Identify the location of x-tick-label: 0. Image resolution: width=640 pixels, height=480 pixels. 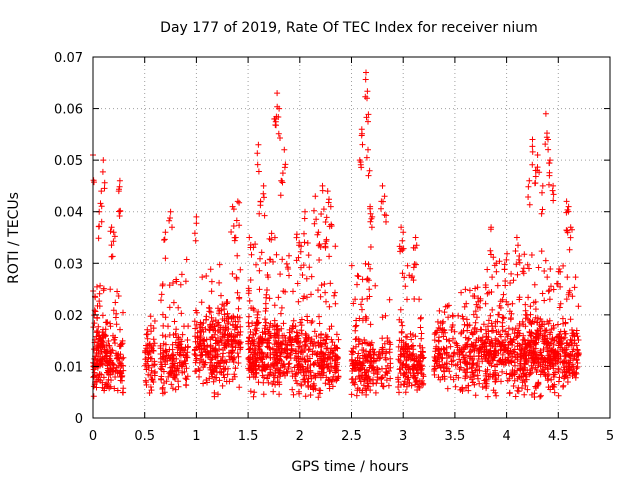
(93, 436).